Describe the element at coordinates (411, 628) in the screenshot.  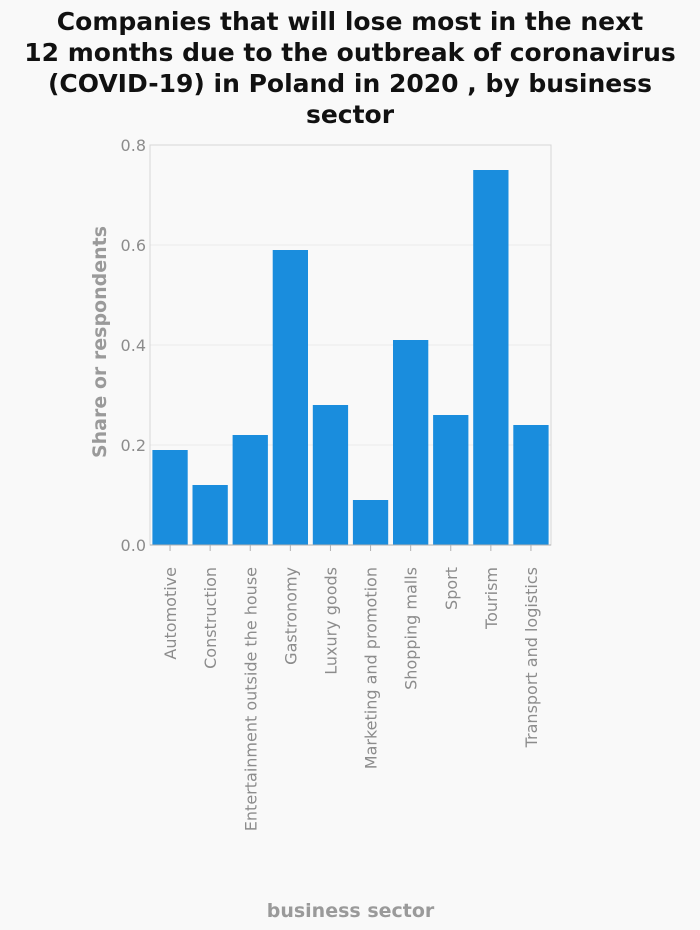
I see `x-tick-label: Shopping malls` at that location.